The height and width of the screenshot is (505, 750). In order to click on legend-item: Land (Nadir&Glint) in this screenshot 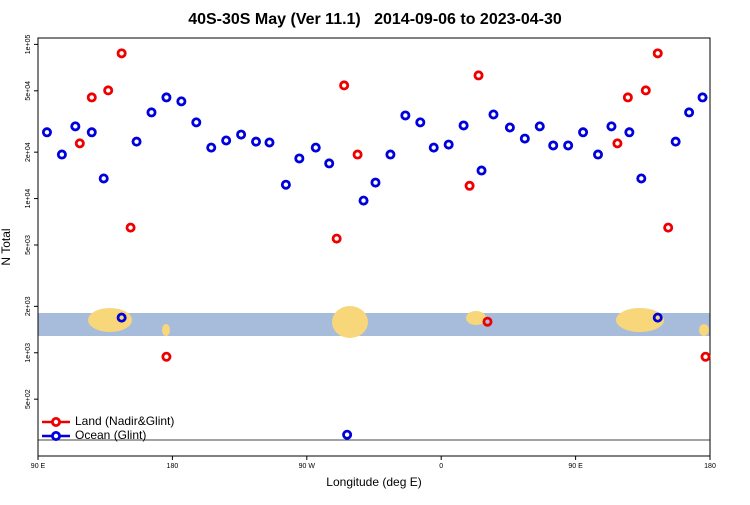, I will do `click(108, 421)`.